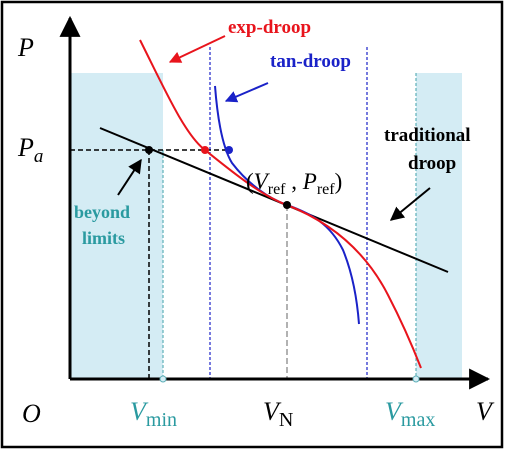 The width and height of the screenshot is (505, 450). I want to click on tan-label-arrow, so click(246, 92).